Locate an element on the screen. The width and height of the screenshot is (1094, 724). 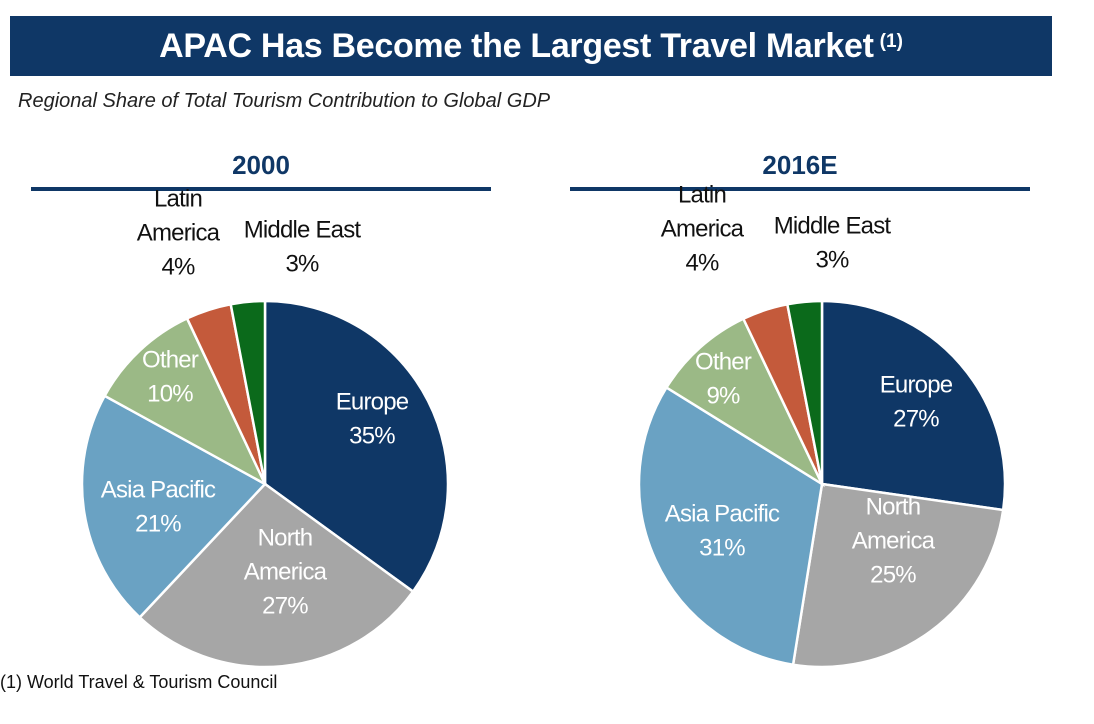
slice-value-asia-pacific: 31% is located at coordinates (722, 547).